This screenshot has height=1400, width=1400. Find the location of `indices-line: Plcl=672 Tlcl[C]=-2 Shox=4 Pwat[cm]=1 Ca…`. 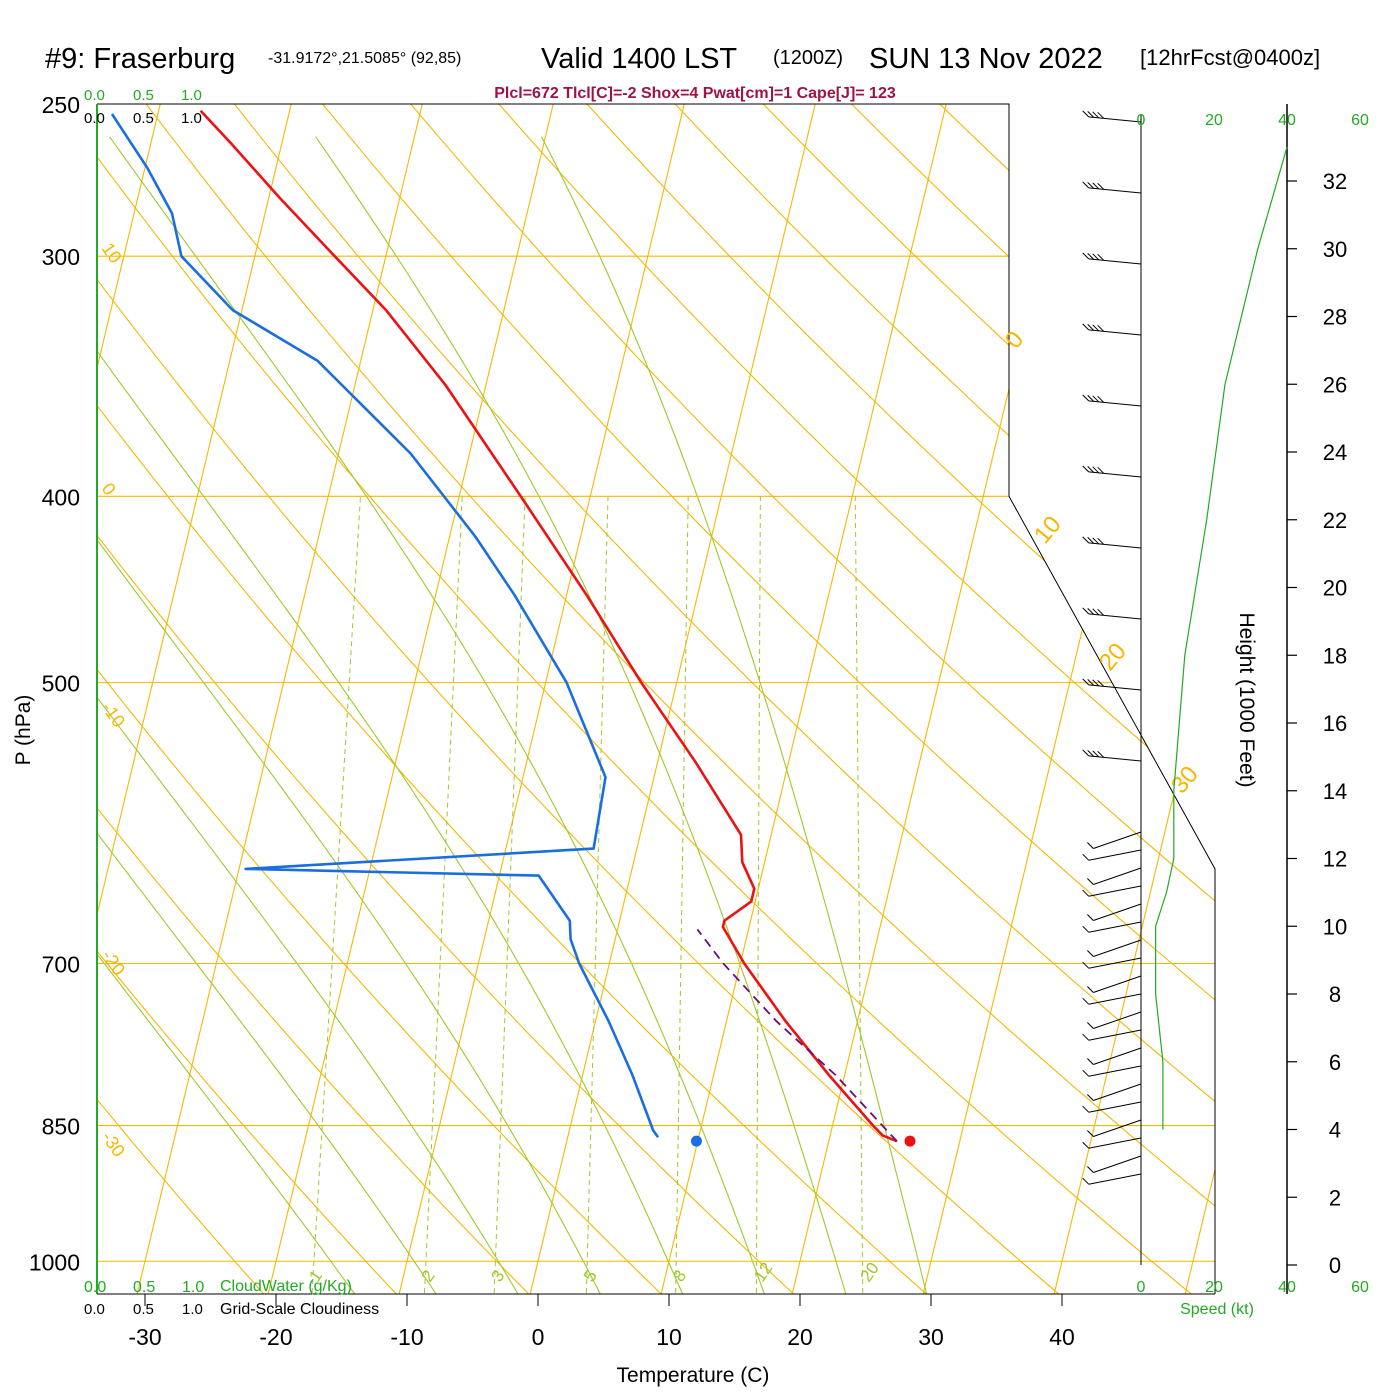

indices-line: Plcl=672 Tlcl[C]=-2 Shox=4 Pwat[cm]=1 Ca… is located at coordinates (695, 93).